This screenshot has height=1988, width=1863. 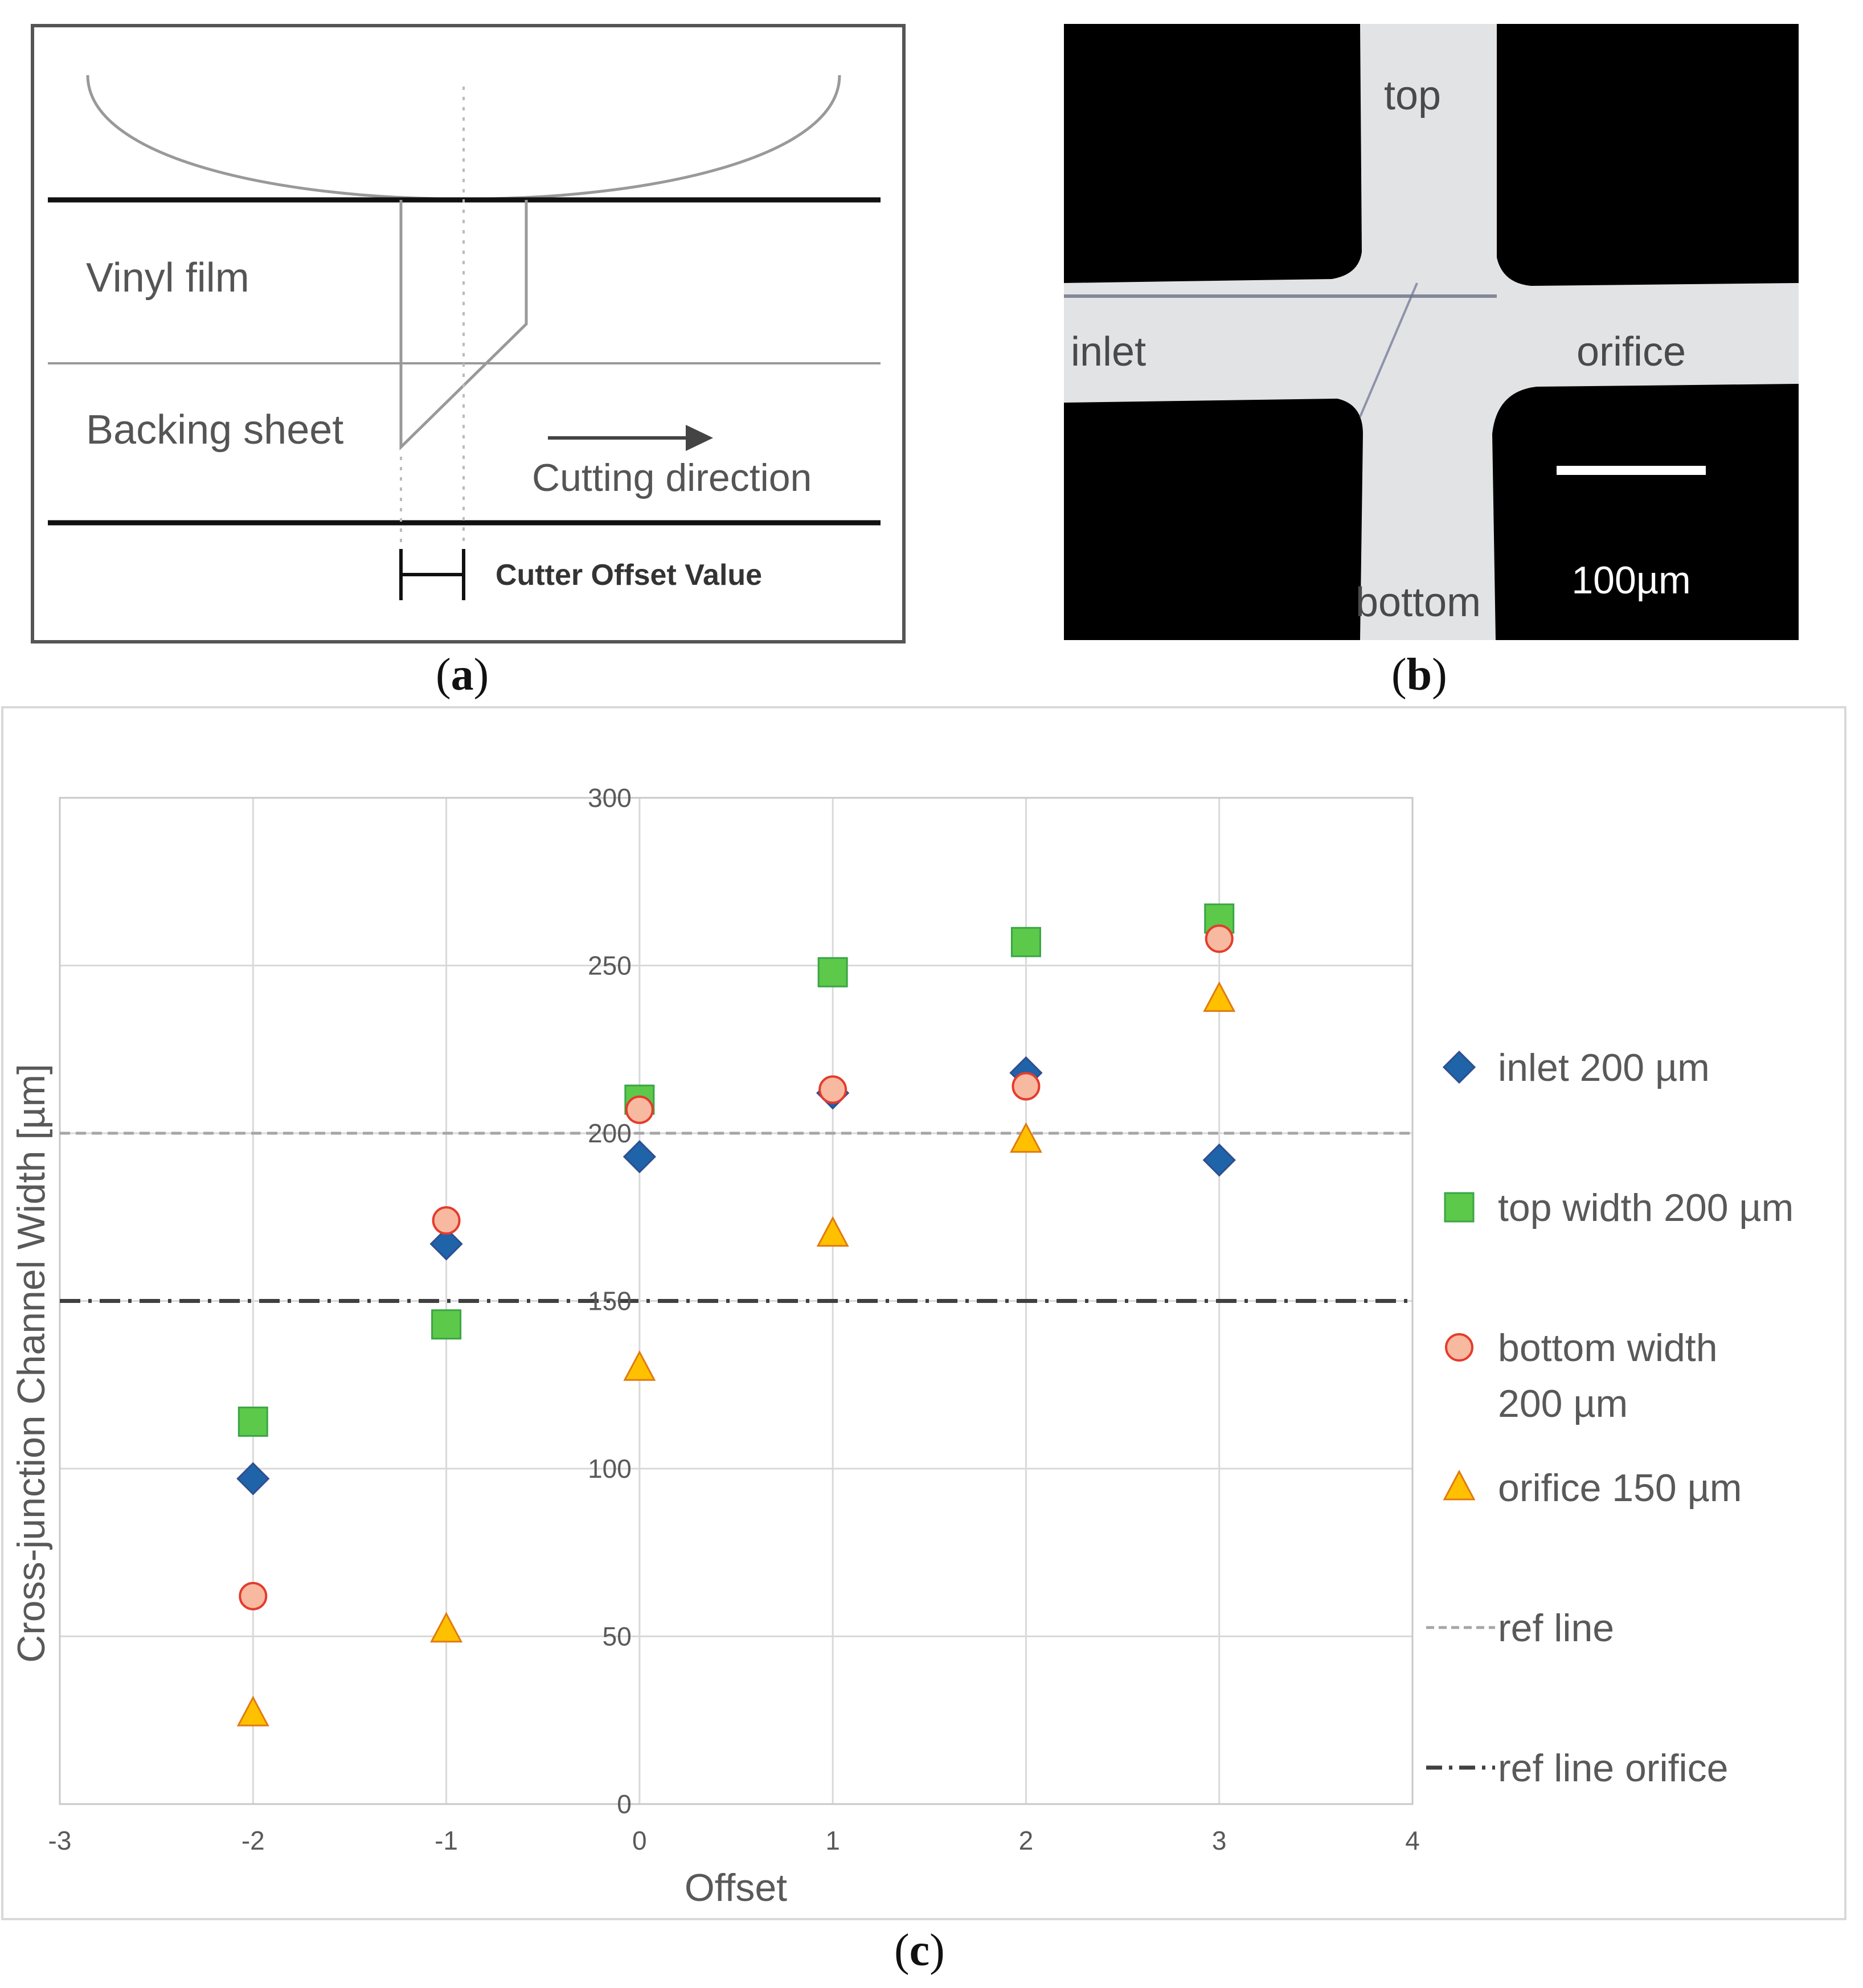 I want to click on panel-a-frame, so click(x=469, y=333).